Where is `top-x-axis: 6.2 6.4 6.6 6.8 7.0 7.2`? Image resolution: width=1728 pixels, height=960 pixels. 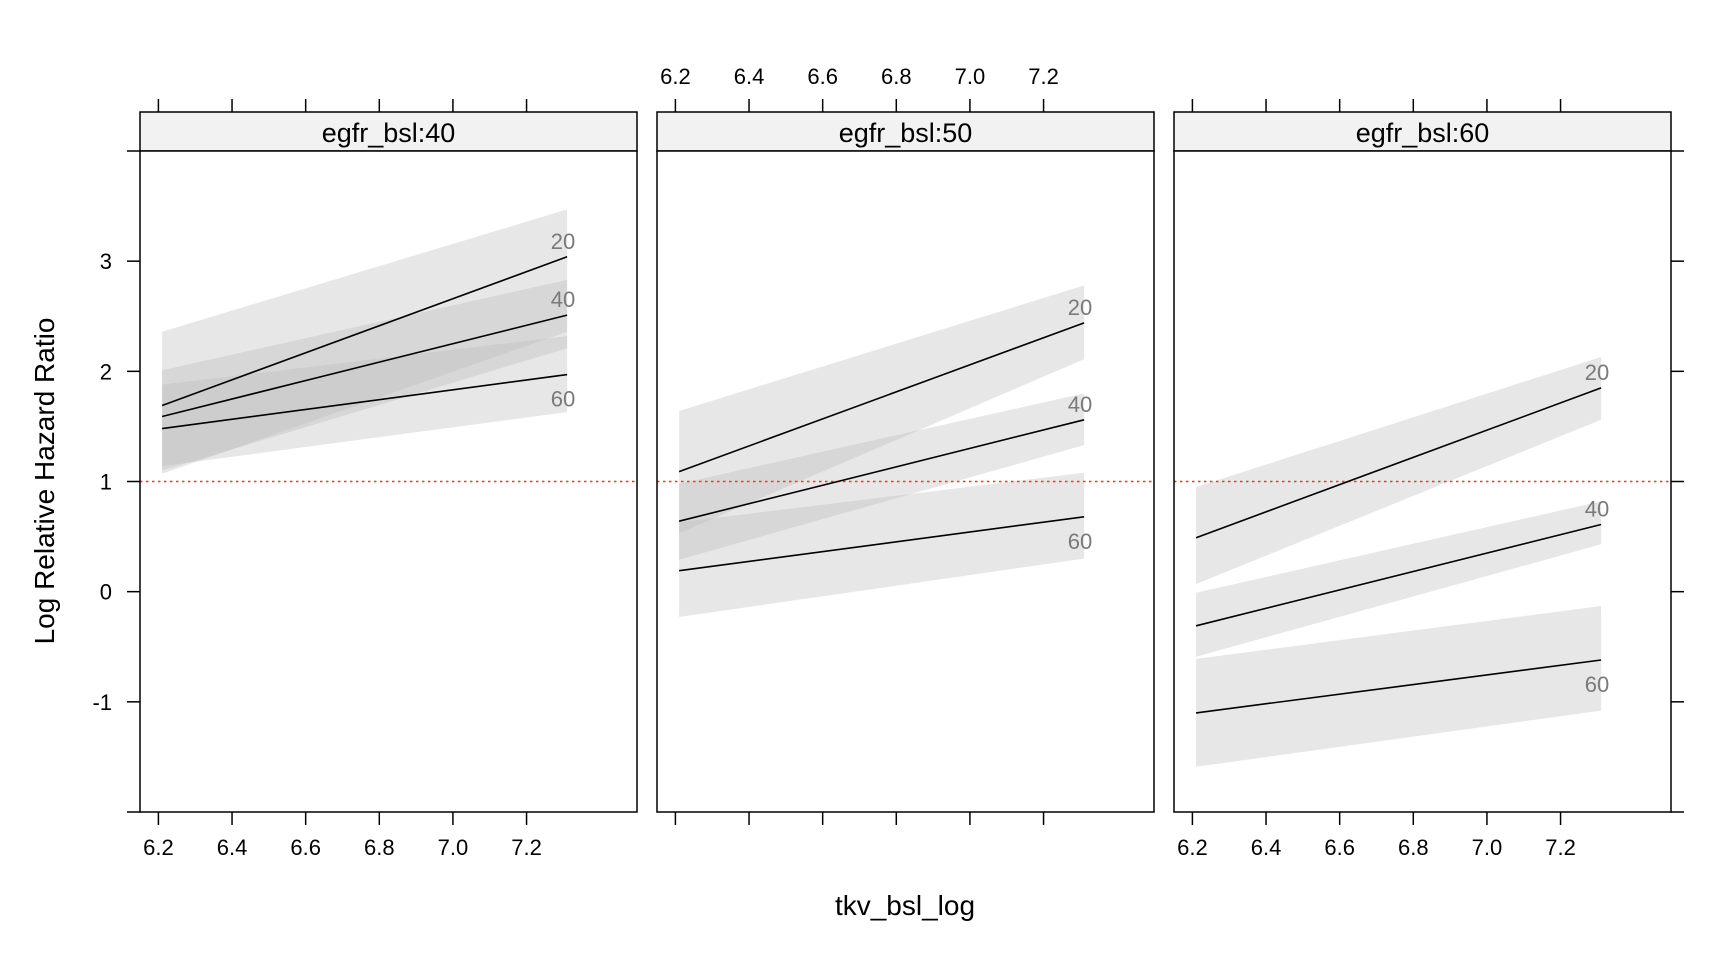 top-x-axis: 6.2 6.4 6.6 6.8 7.0 7.2 is located at coordinates (859, 88).